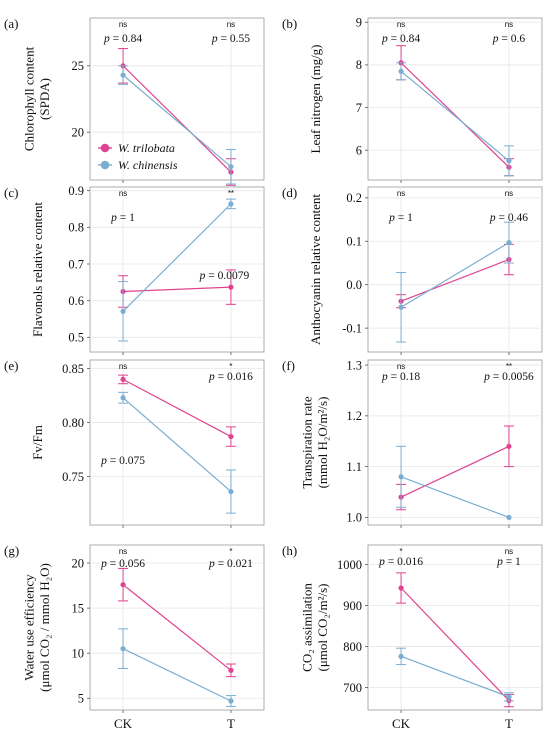  I want to click on y-tick-label: 15, so click(78, 608).